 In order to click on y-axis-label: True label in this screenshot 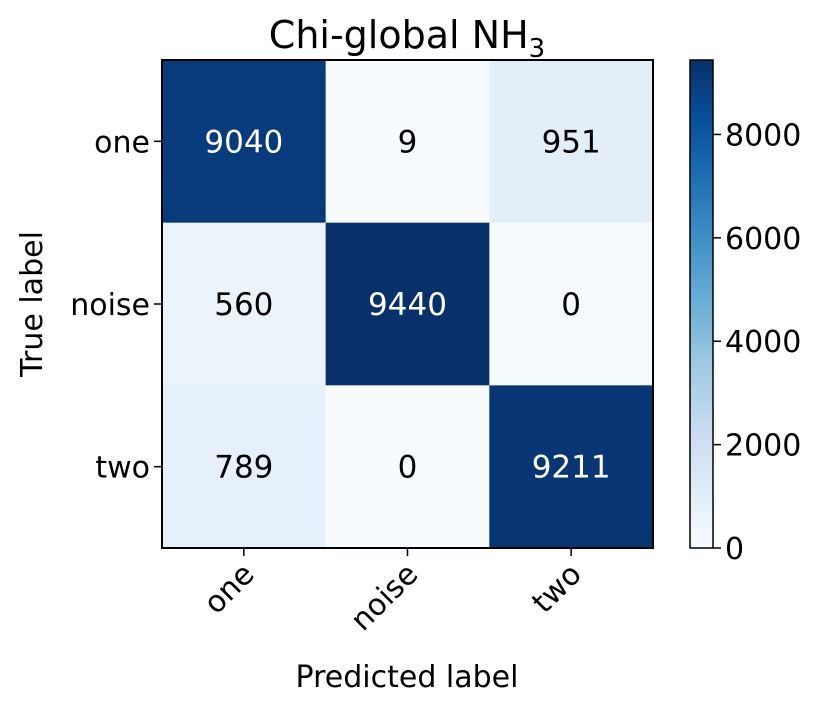, I will do `click(32, 304)`.